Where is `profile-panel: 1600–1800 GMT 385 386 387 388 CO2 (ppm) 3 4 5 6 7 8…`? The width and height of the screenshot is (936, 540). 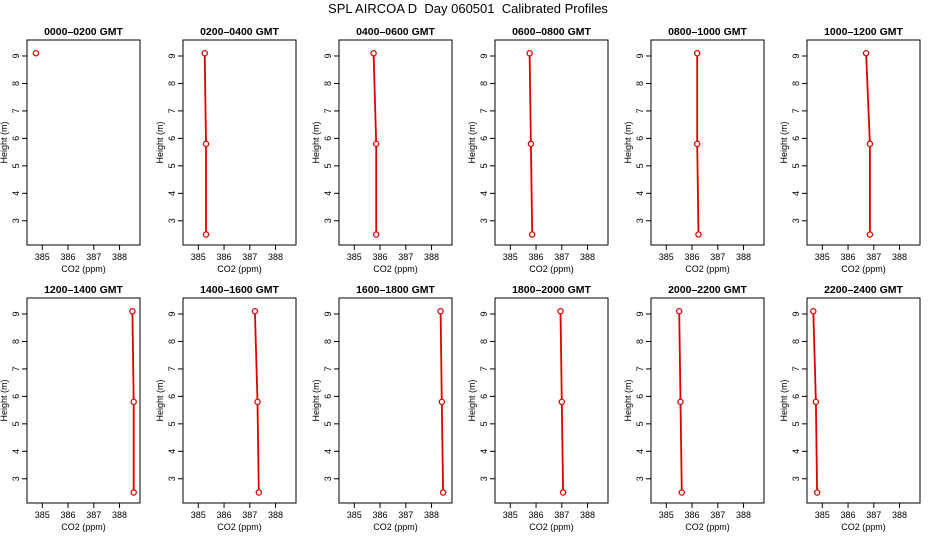 profile-panel: 1600–1800 GMT 385 386 387 388 CO2 (ppm) 3 4 5 6 7 8… is located at coordinates (382, 408).